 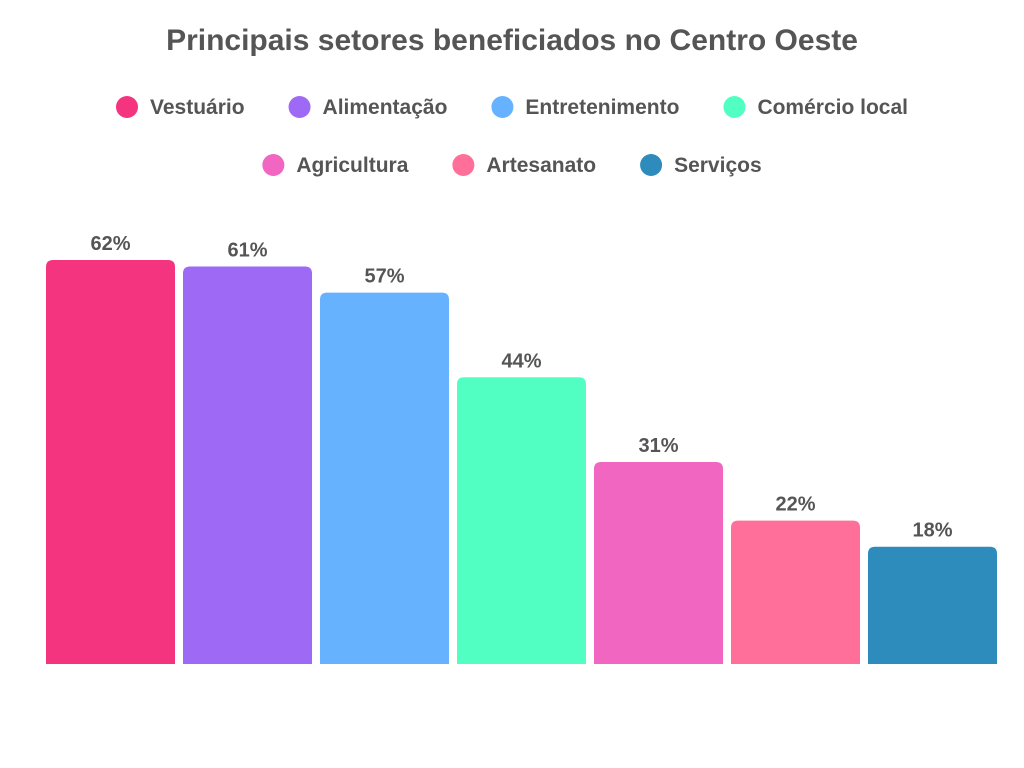 I want to click on bar-servicos, so click(x=932, y=605).